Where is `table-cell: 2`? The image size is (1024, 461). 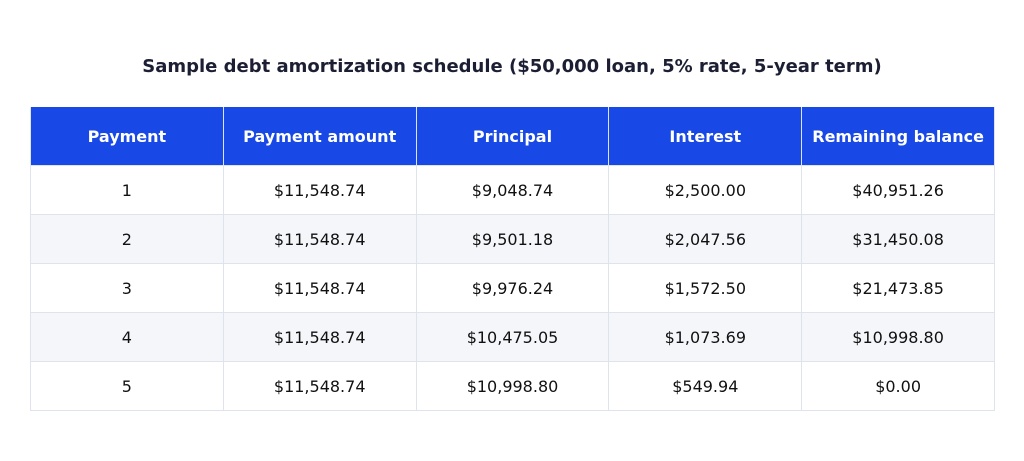
table-cell: 2 is located at coordinates (127, 239).